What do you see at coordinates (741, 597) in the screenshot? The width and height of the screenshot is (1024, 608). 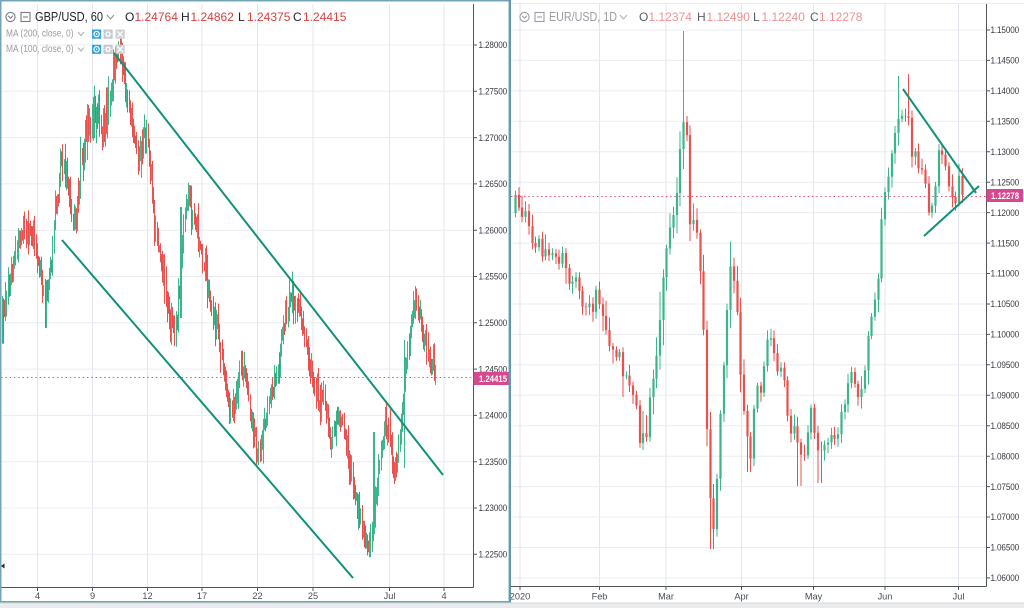 I see `svg-text: Apr` at bounding box center [741, 597].